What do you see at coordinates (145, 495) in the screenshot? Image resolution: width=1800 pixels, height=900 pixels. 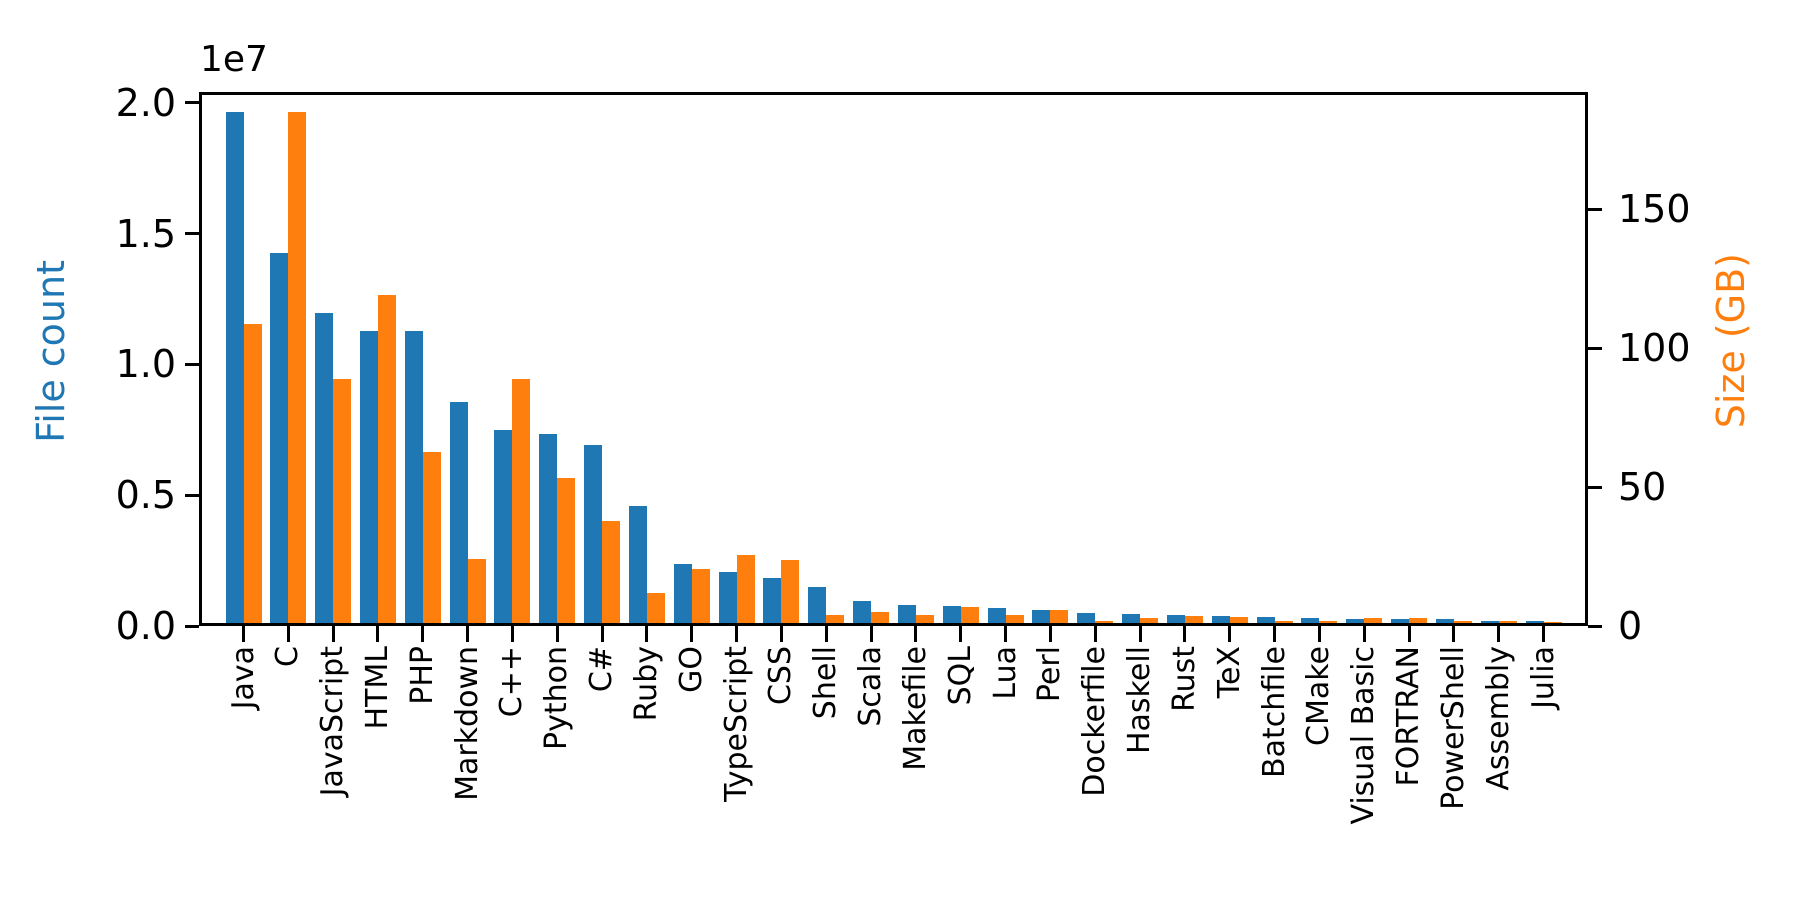 I see `left-y-tick-label-0.5: 0.5` at bounding box center [145, 495].